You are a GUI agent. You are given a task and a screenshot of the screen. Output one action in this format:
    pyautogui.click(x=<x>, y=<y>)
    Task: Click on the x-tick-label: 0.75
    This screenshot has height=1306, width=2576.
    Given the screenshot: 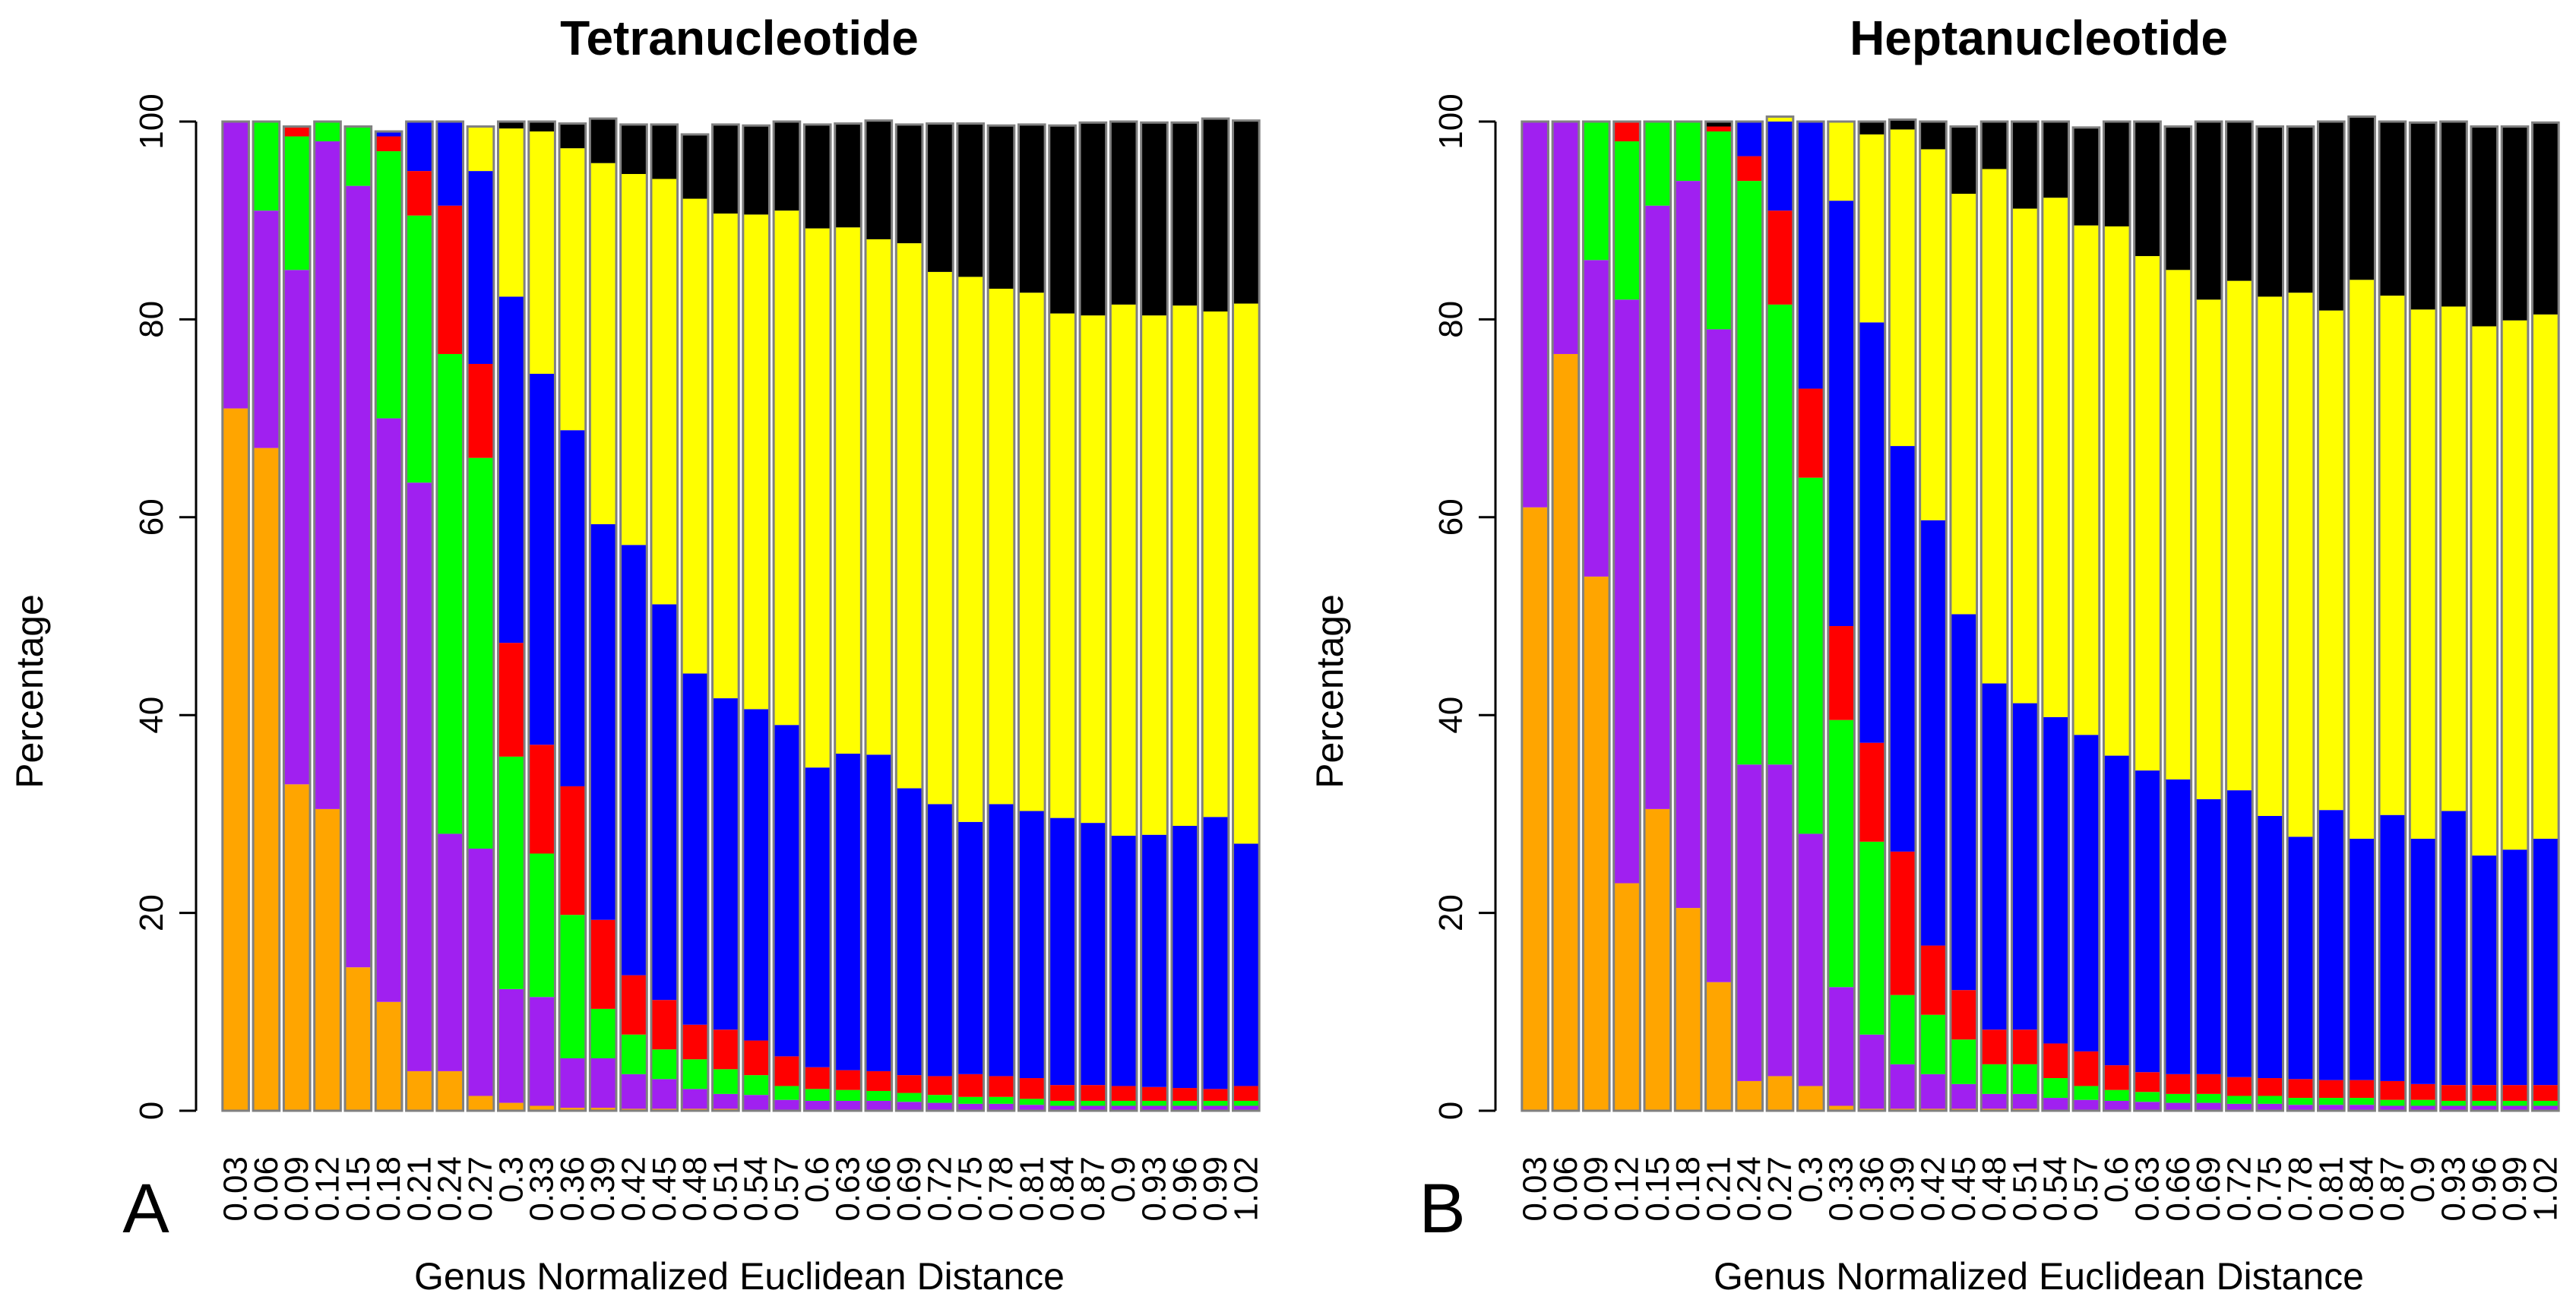 What is the action you would take?
    pyautogui.click(x=2270, y=1189)
    